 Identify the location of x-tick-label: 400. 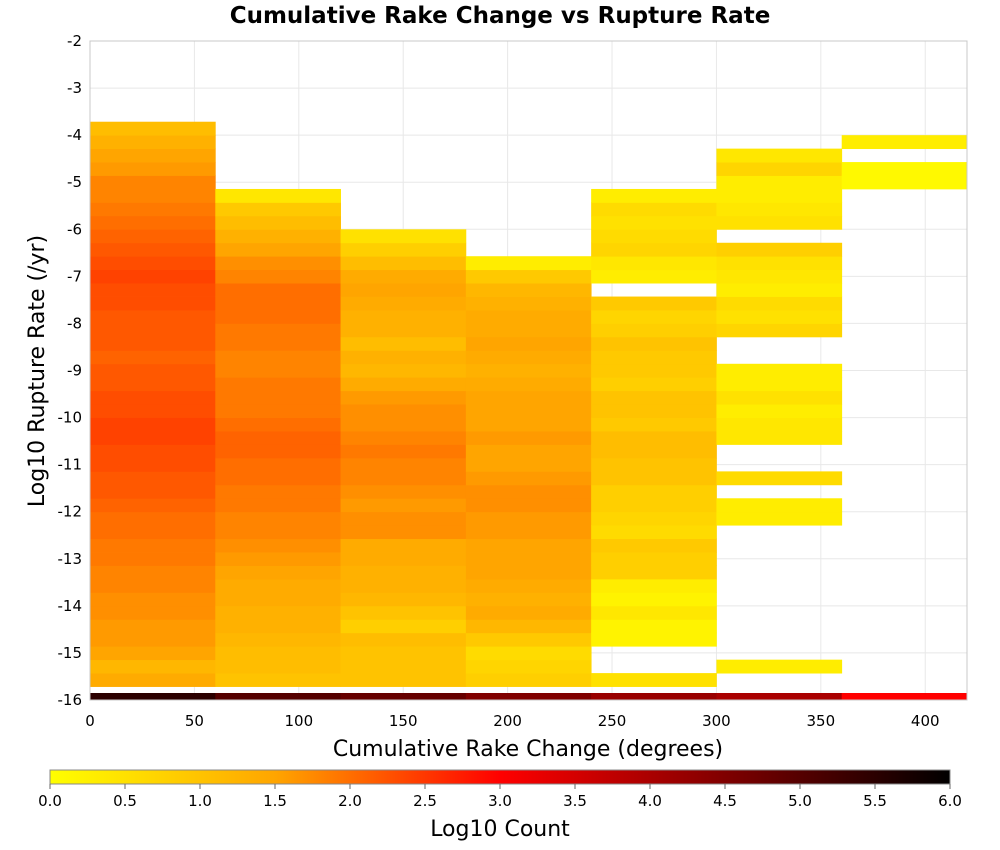
(925, 721).